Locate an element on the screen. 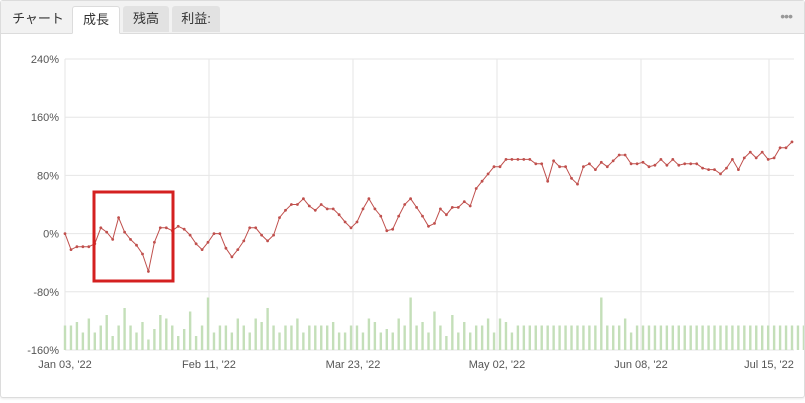 This screenshot has height=403, width=805. y-axis-labels: 240% 160% 80% 0% -80% -160% is located at coordinates (43, 205).